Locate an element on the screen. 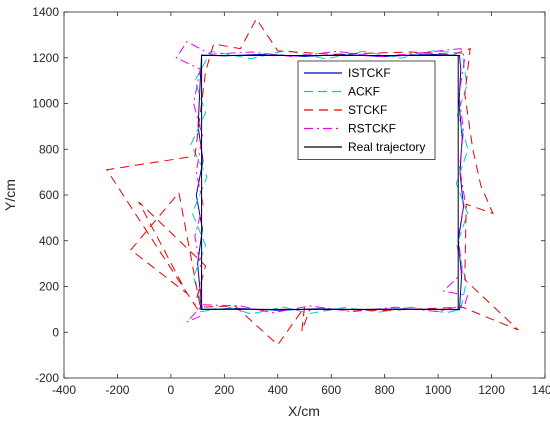 The image size is (550, 426). y-tick-label: 800 is located at coordinates (49, 149).